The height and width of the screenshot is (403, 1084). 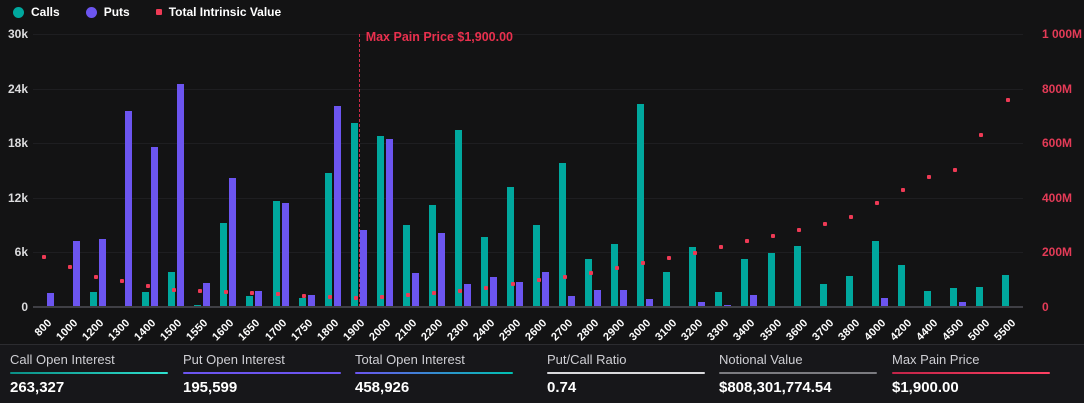 What do you see at coordinates (36, 12) in the screenshot?
I see `legend-item-calls: Calls` at bounding box center [36, 12].